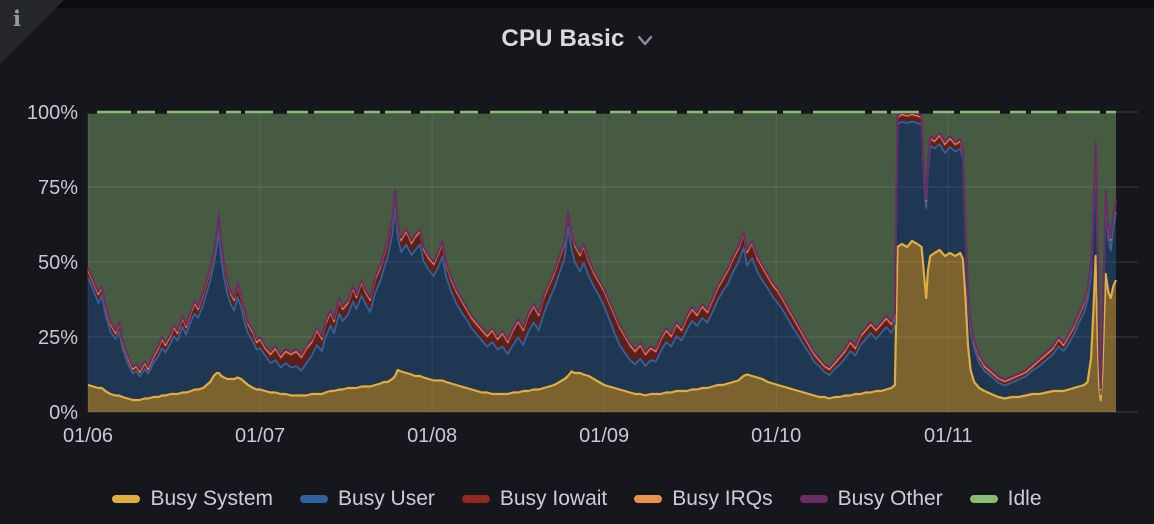 The height and width of the screenshot is (524, 1154). What do you see at coordinates (432, 436) in the screenshot?
I see `x-tick-label: 01/08` at bounding box center [432, 436].